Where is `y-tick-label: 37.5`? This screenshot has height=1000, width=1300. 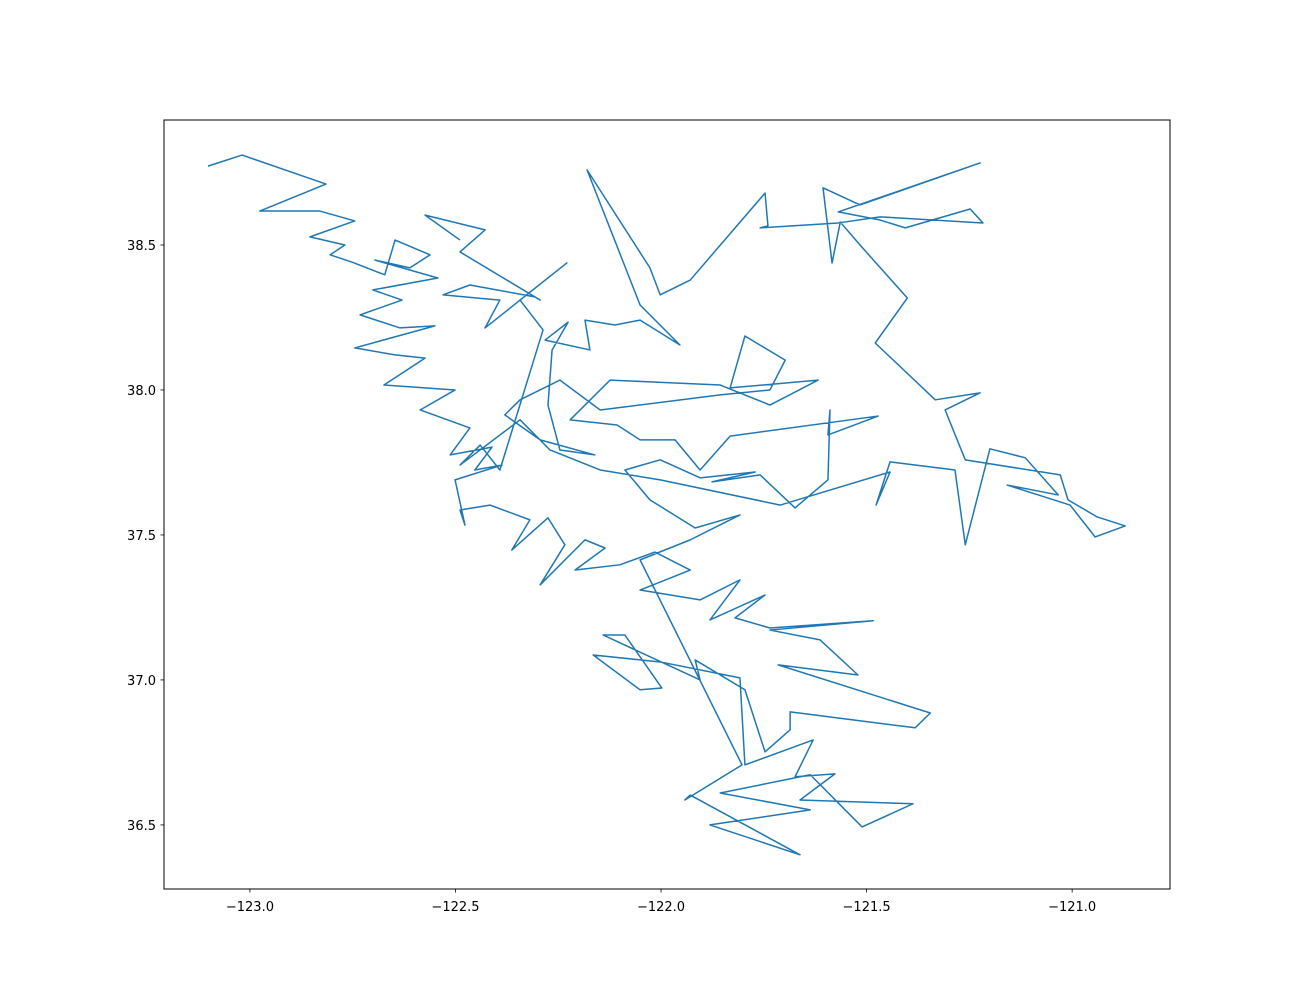 y-tick-label: 37.5 is located at coordinates (141, 536).